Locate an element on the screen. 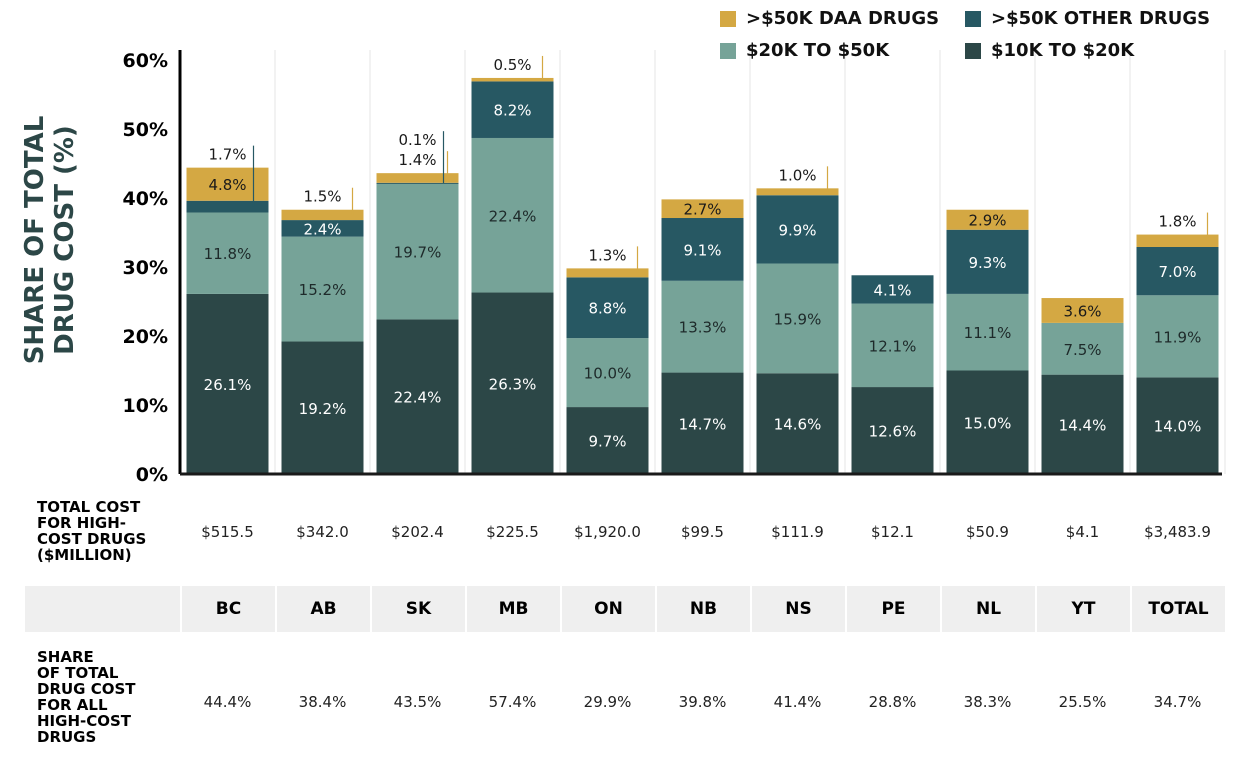 The image size is (1248, 780). bar-value-label: 2.7% is located at coordinates (702, 210).